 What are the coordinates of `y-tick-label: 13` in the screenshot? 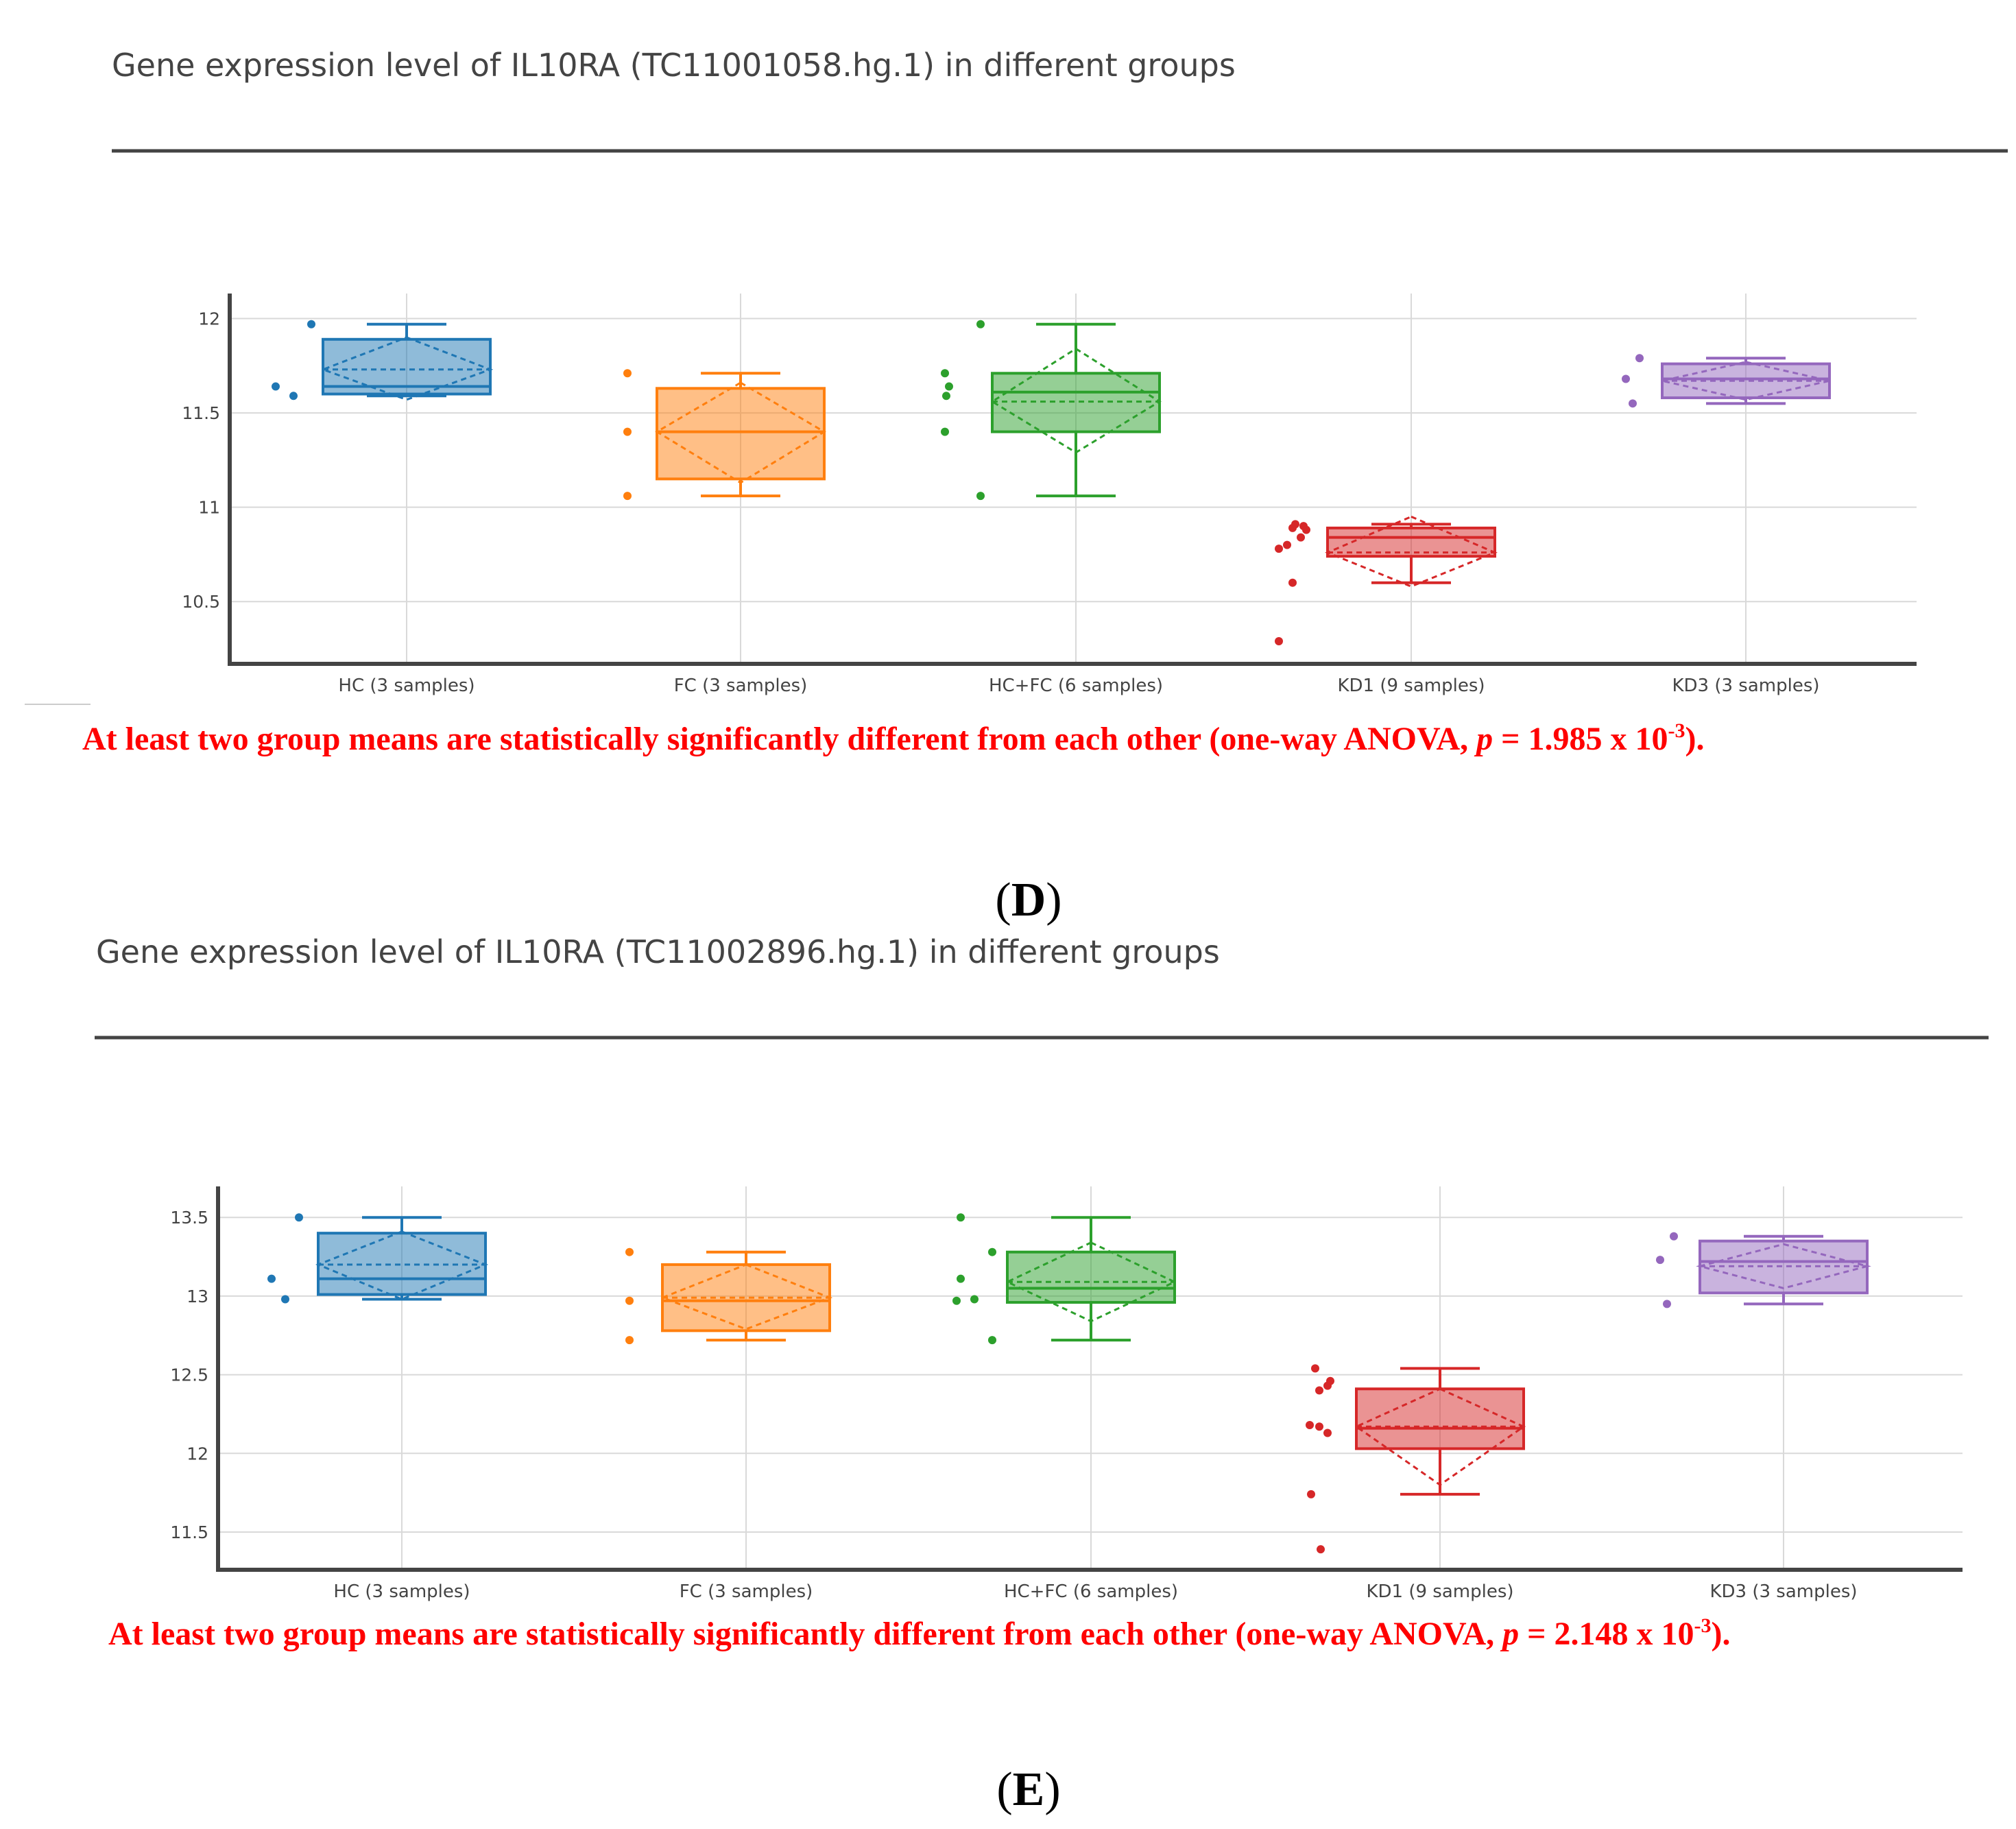 It's located at (197, 1296).